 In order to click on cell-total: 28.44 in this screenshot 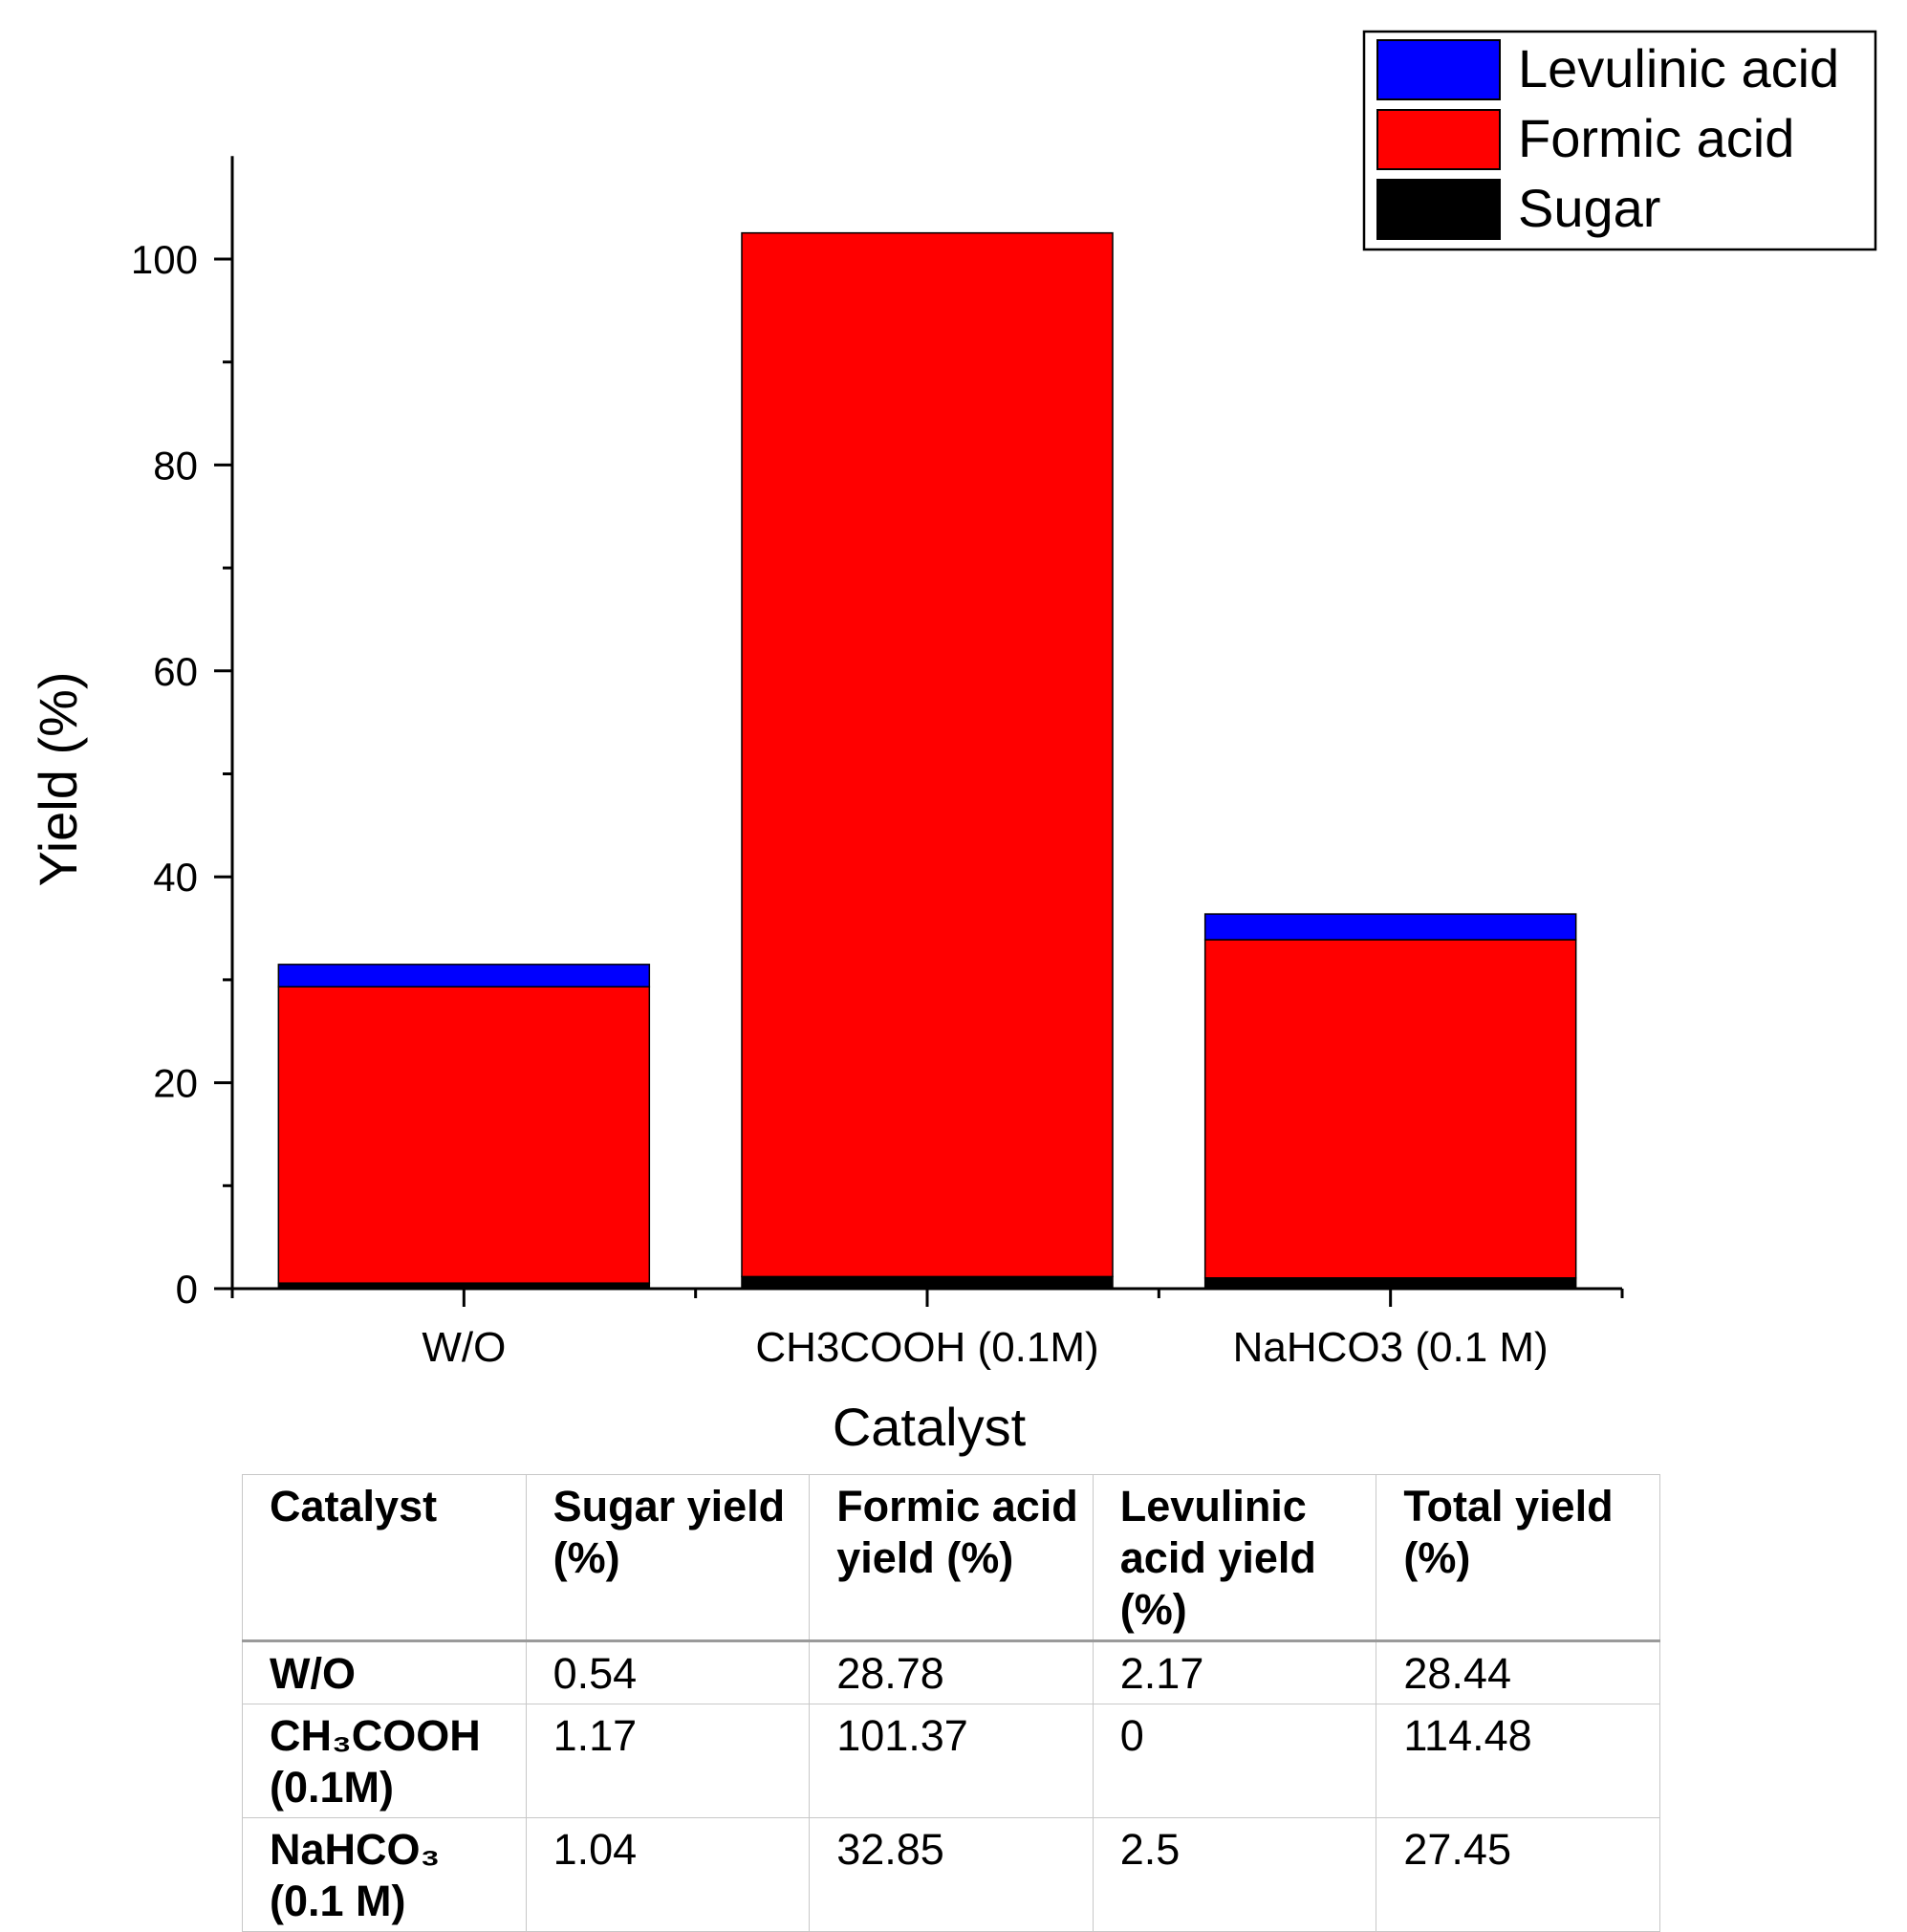, I will do `click(1518, 1672)`.